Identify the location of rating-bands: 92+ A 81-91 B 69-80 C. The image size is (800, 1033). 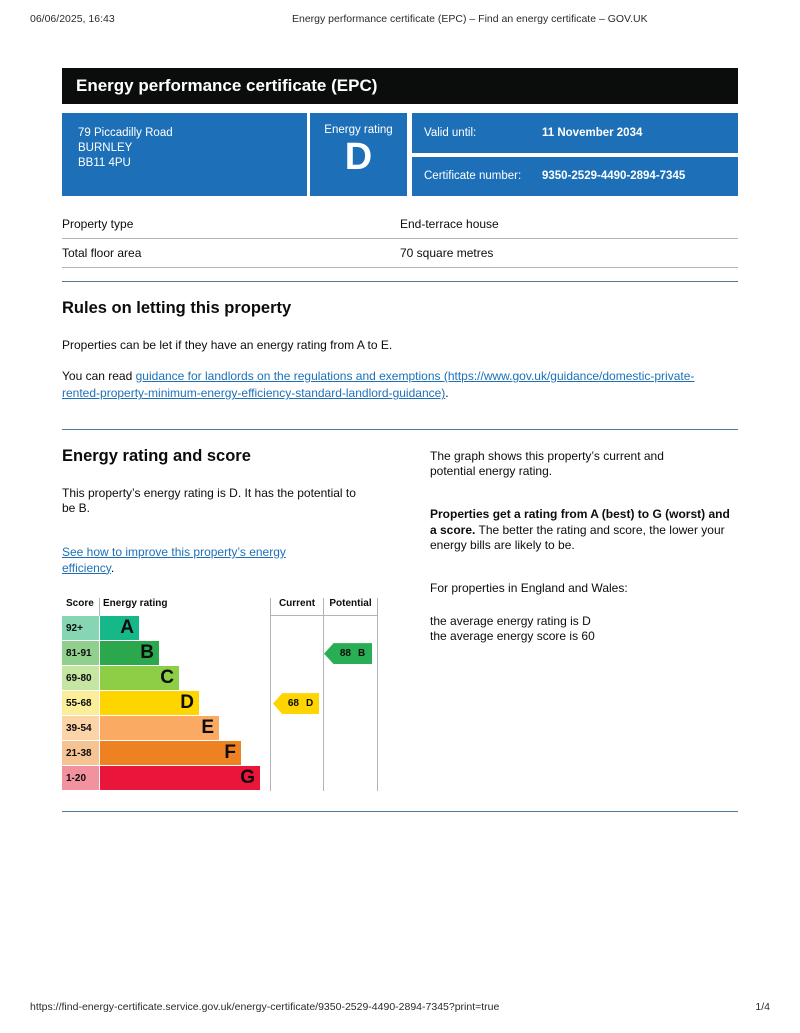
(166, 703).